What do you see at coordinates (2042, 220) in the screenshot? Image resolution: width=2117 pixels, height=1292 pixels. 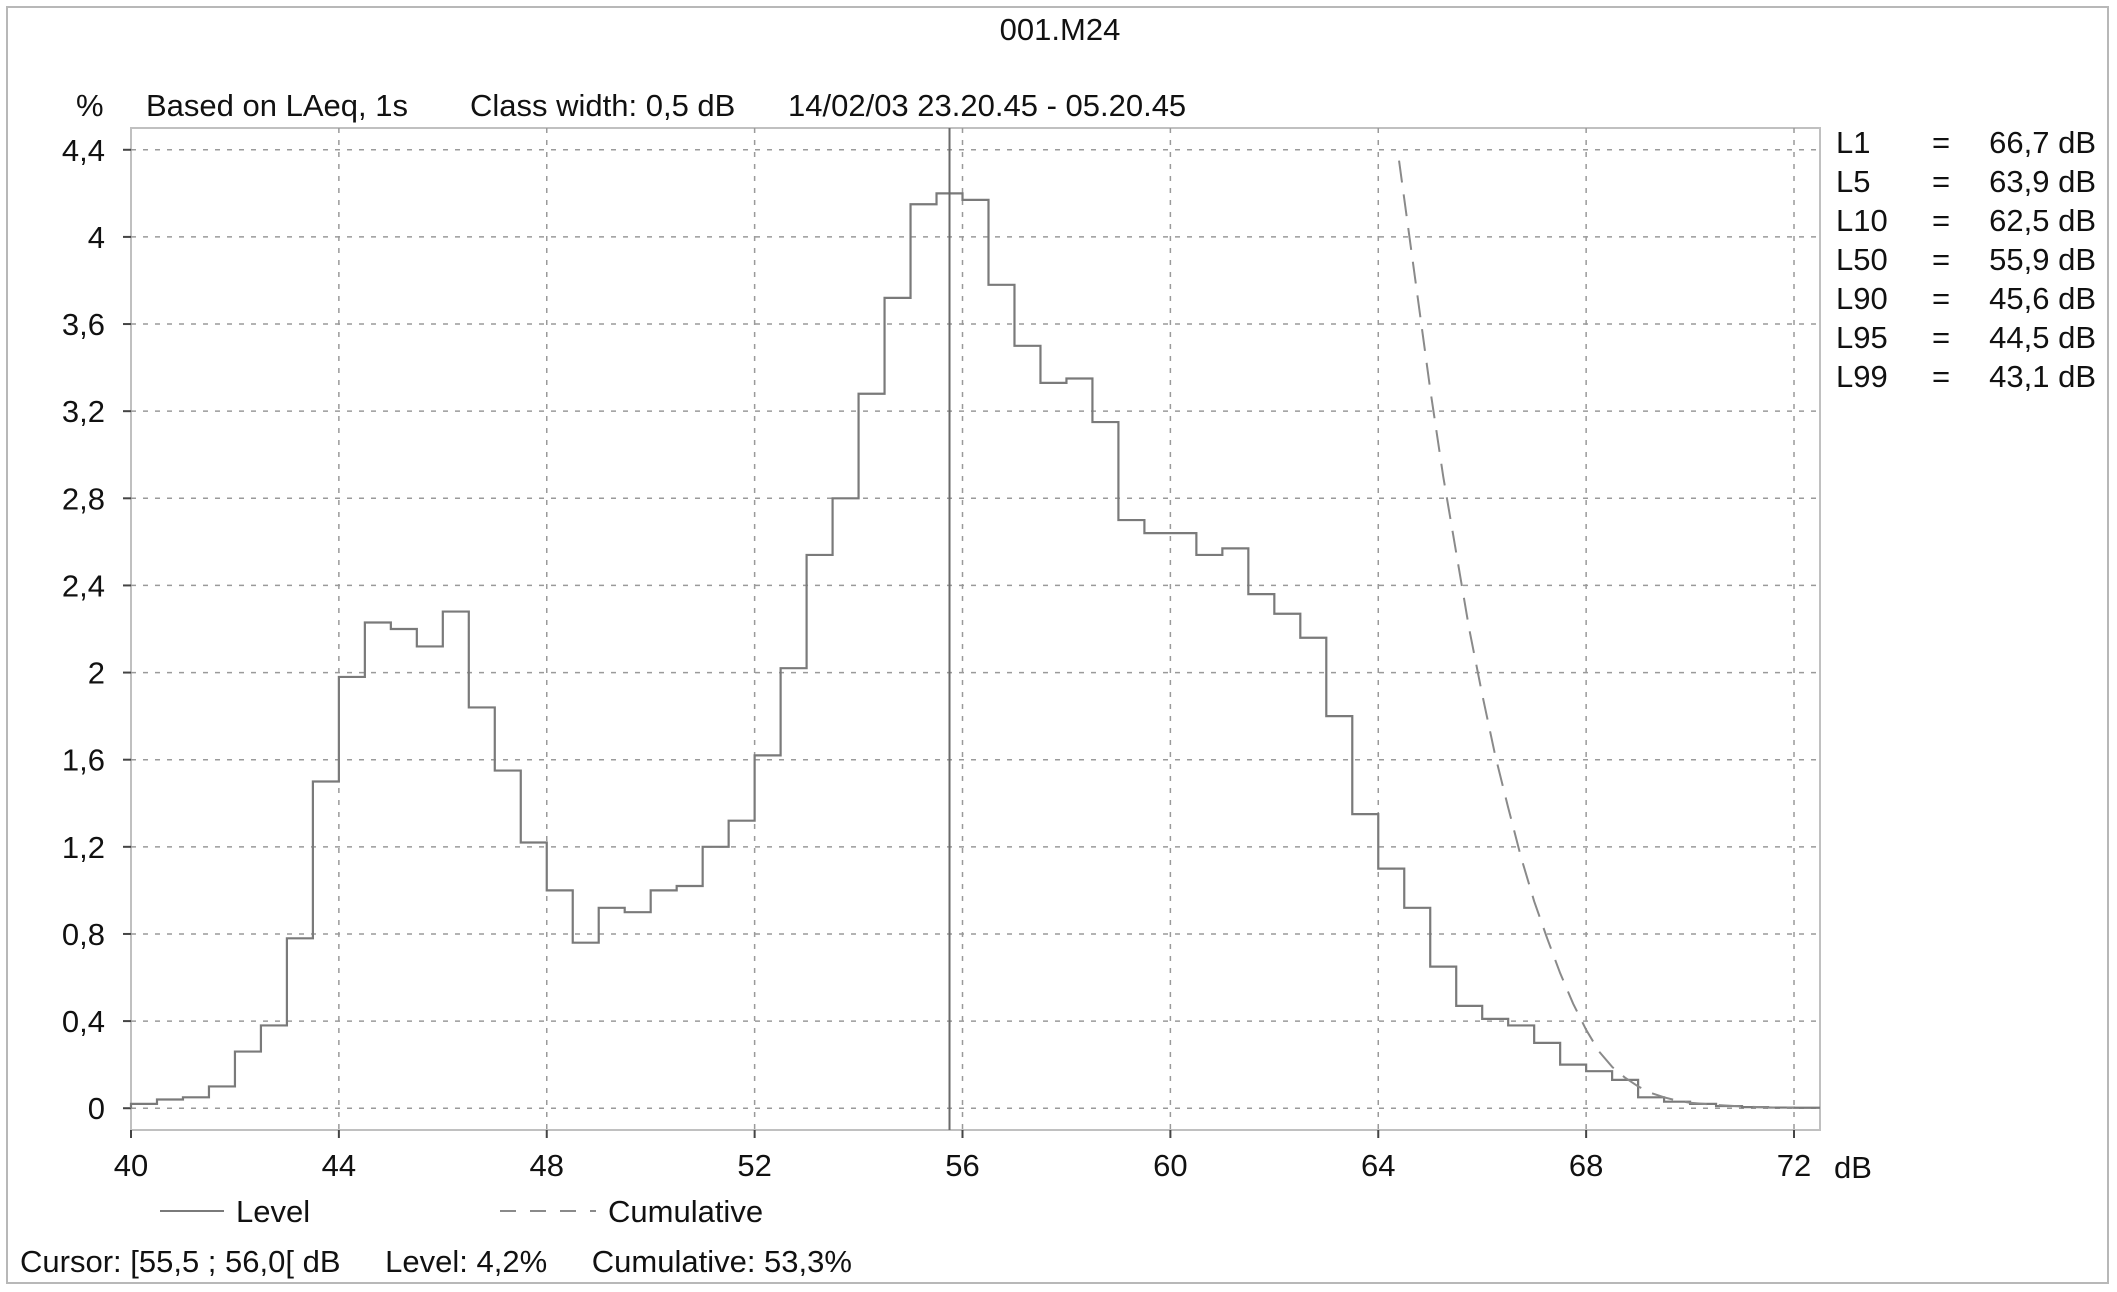 I see `stat-value: 62,5 dB` at bounding box center [2042, 220].